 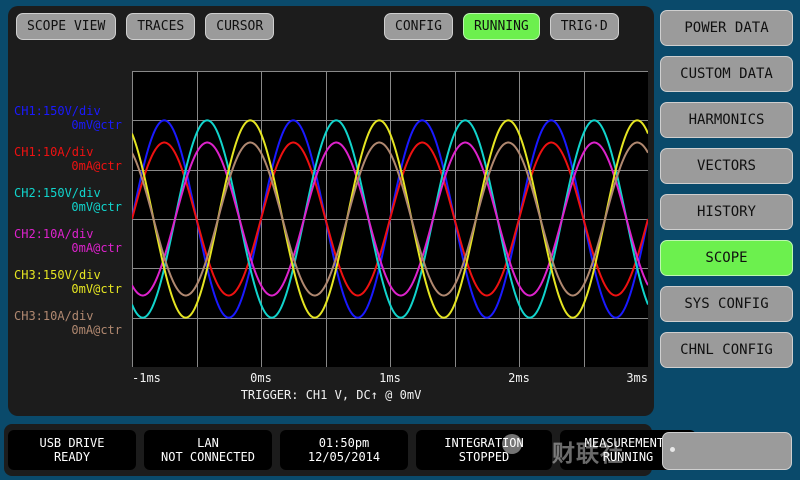 I want to click on x-tick-label: 3ms, so click(x=637, y=378).